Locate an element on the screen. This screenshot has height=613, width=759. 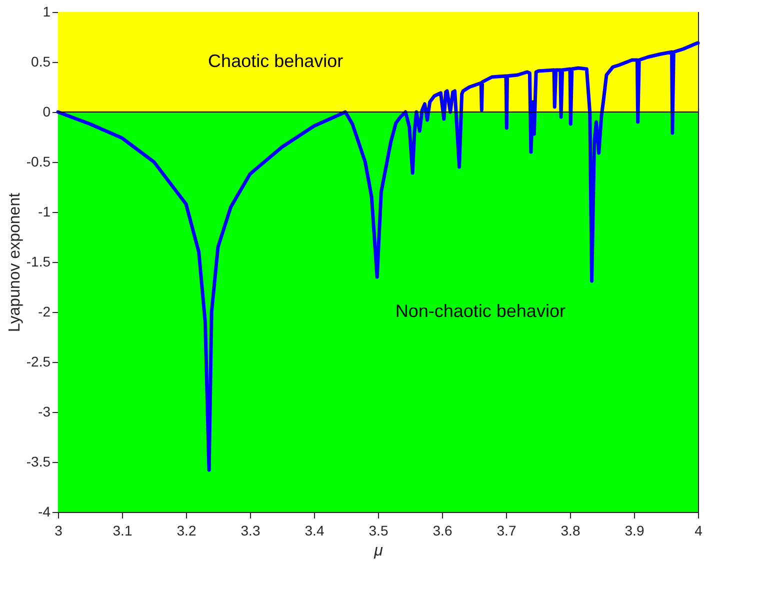
x-axis-title: μ is located at coordinates (378, 551).